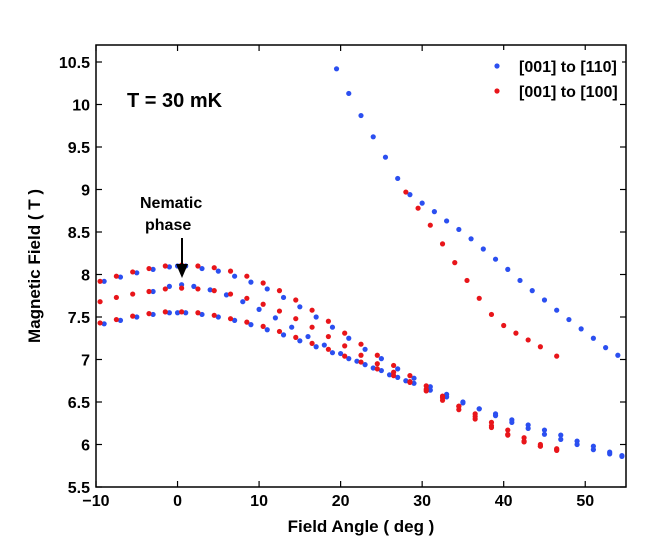 Image resolution: width=664 pixels, height=539 pixels. I want to click on nematic-annotation-line1: Nematic, so click(171, 203).